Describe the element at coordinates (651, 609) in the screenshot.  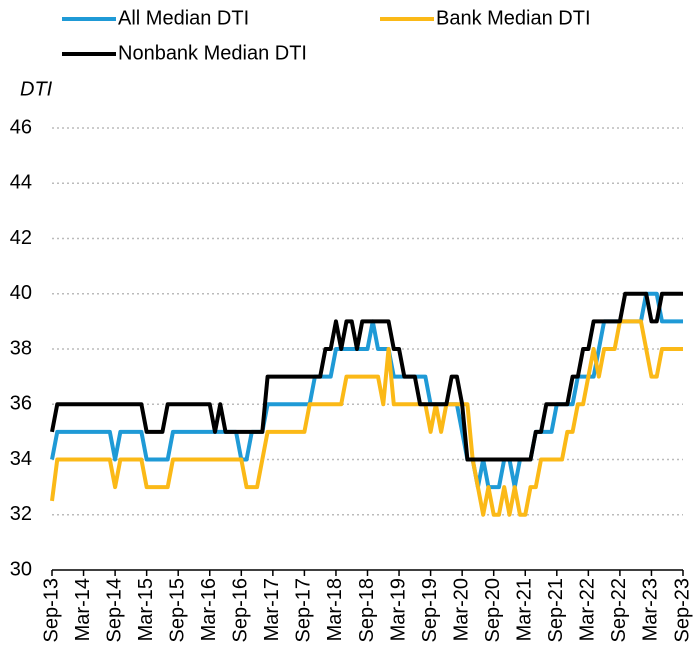
I see `x-tick-label: Mar-23` at that location.